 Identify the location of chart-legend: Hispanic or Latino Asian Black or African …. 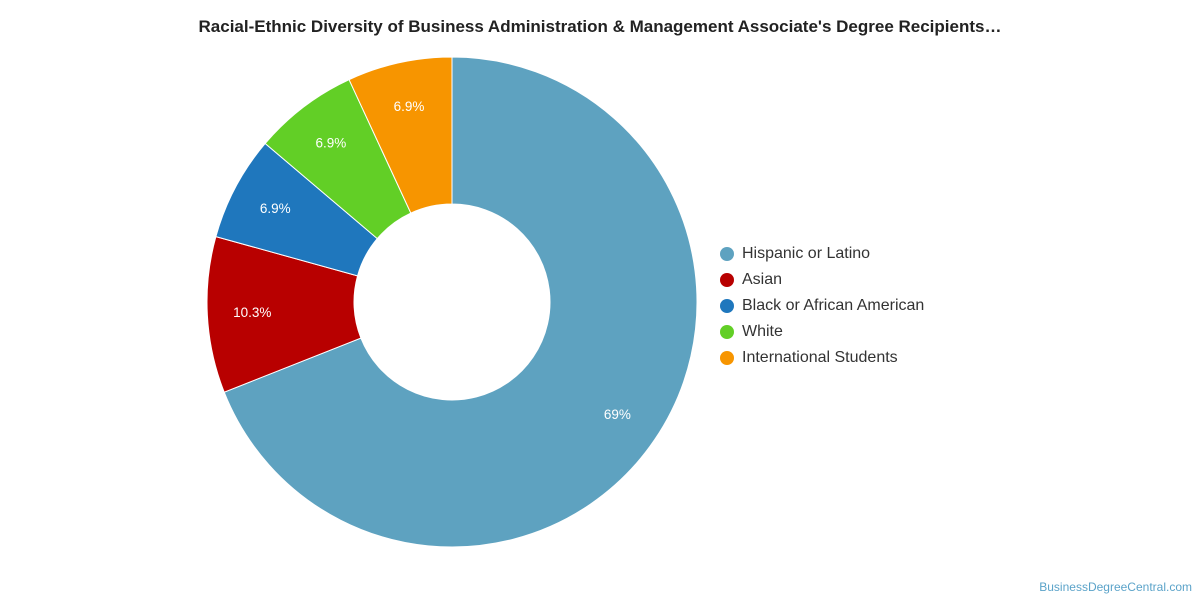
(822, 306).